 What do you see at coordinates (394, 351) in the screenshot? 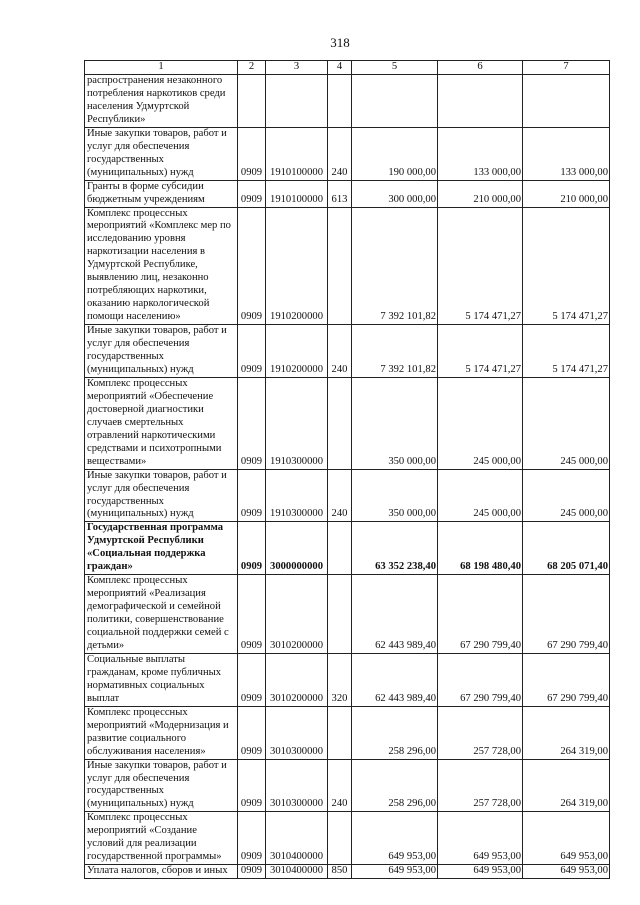
I see `amount-col5: 7 392 101,82` at bounding box center [394, 351].